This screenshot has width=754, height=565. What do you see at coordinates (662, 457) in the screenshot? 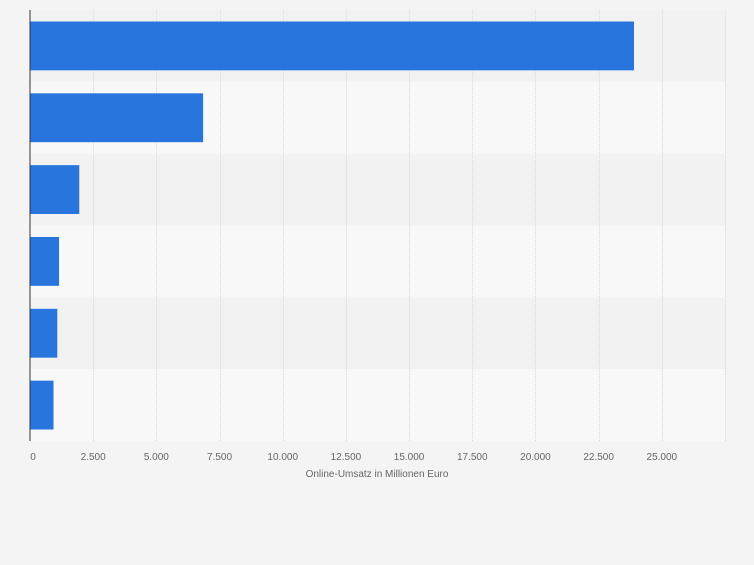
I see `x-tick-label: 25.000` at bounding box center [662, 457].